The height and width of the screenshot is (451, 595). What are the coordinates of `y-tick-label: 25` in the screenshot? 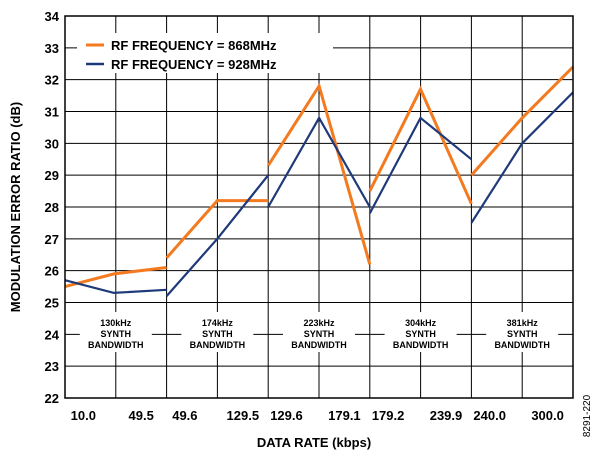 It's located at (52, 303).